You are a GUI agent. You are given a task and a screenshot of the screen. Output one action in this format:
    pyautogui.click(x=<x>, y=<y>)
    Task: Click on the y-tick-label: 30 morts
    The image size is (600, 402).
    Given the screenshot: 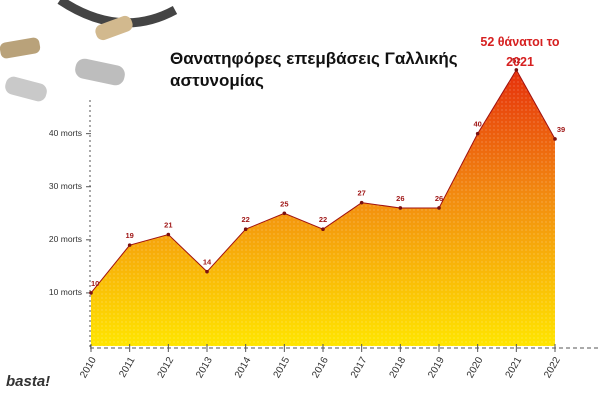 What is the action you would take?
    pyautogui.click(x=65, y=186)
    